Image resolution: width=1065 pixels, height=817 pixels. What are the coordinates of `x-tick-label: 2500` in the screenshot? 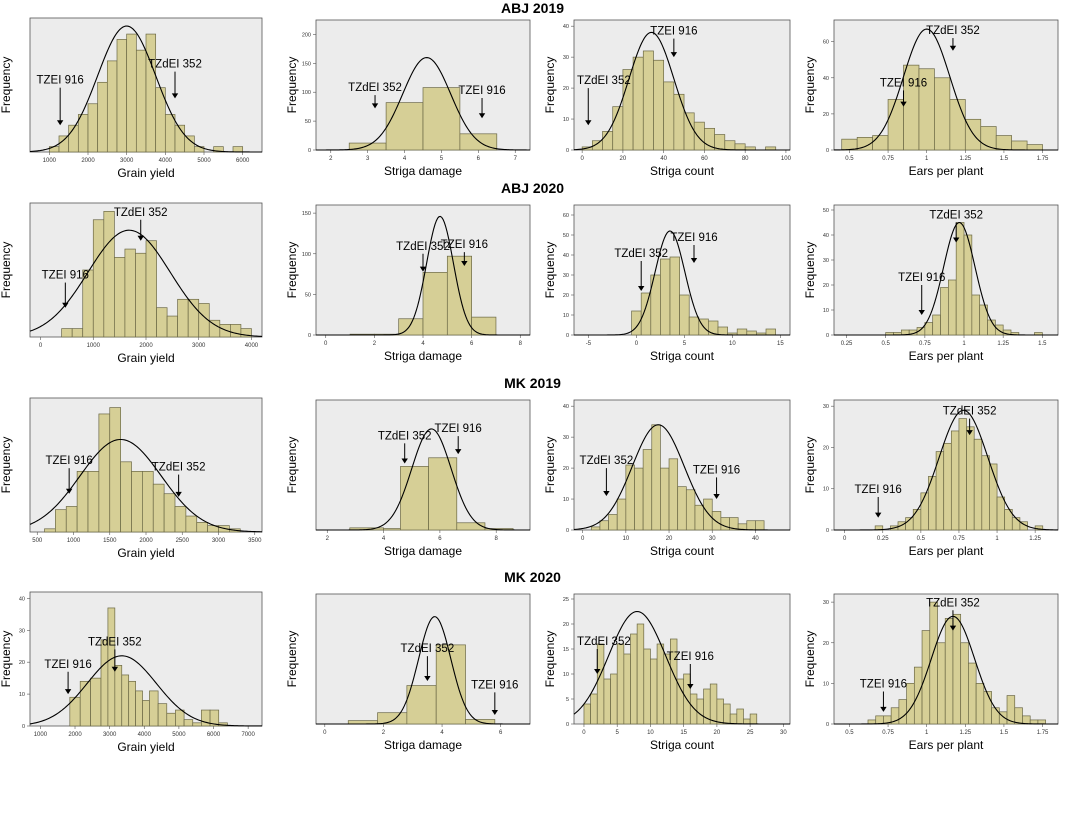 It's located at (183, 541).